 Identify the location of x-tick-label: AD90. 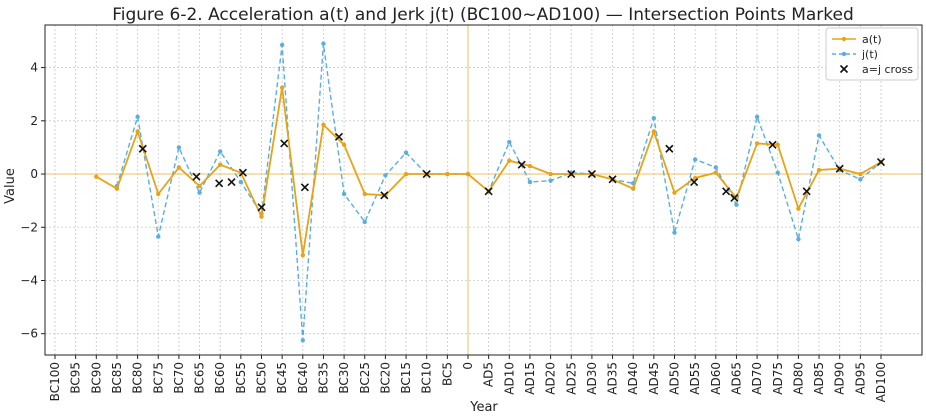
(840, 378).